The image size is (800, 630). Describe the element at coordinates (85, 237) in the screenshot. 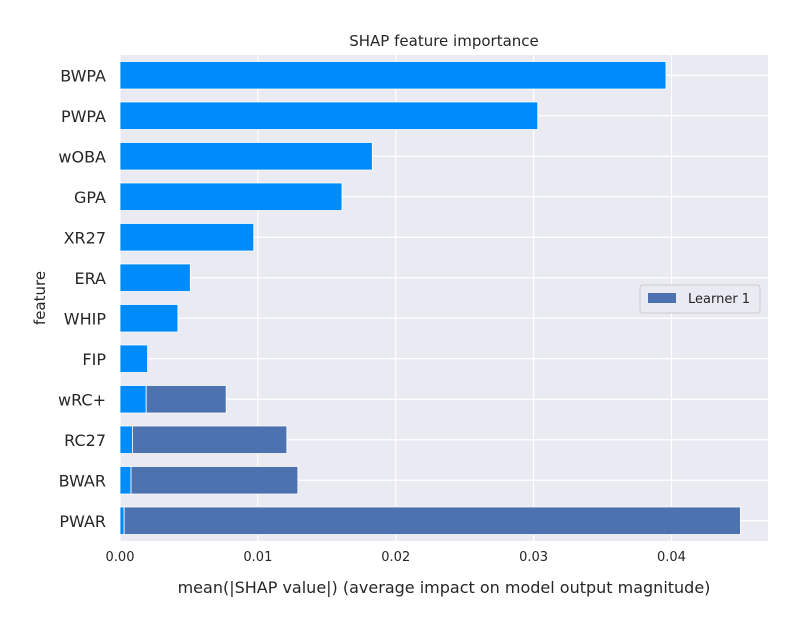

I see `y-tick-label: XR27` at that location.